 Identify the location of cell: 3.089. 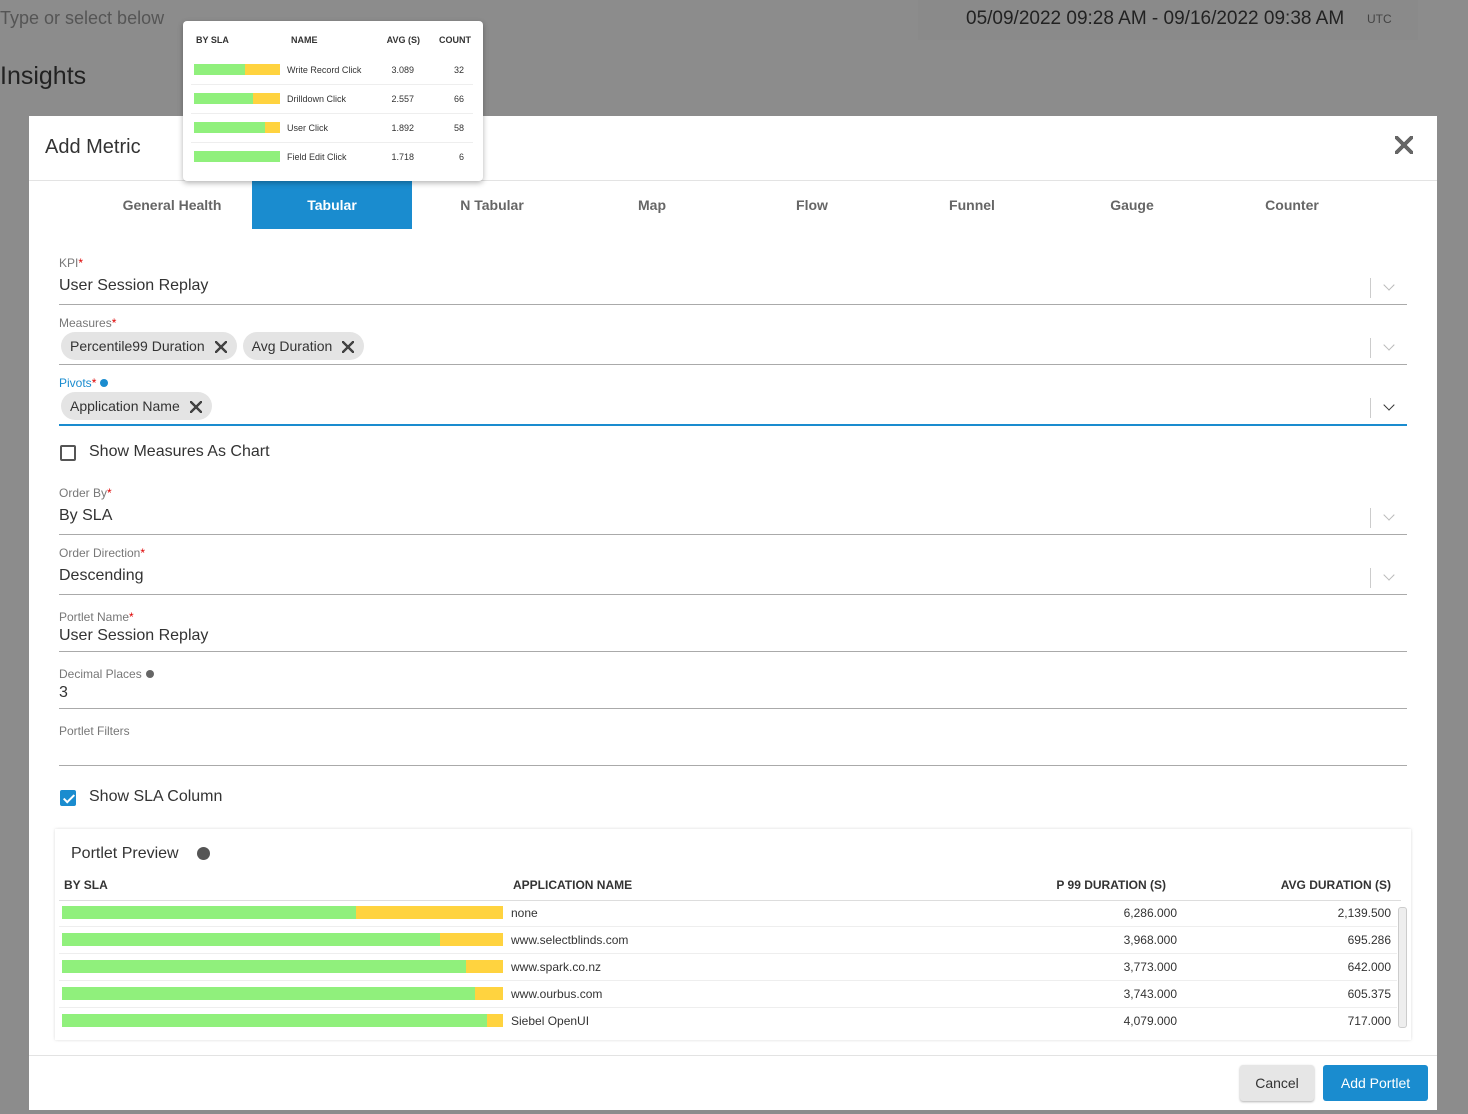
(402, 70).